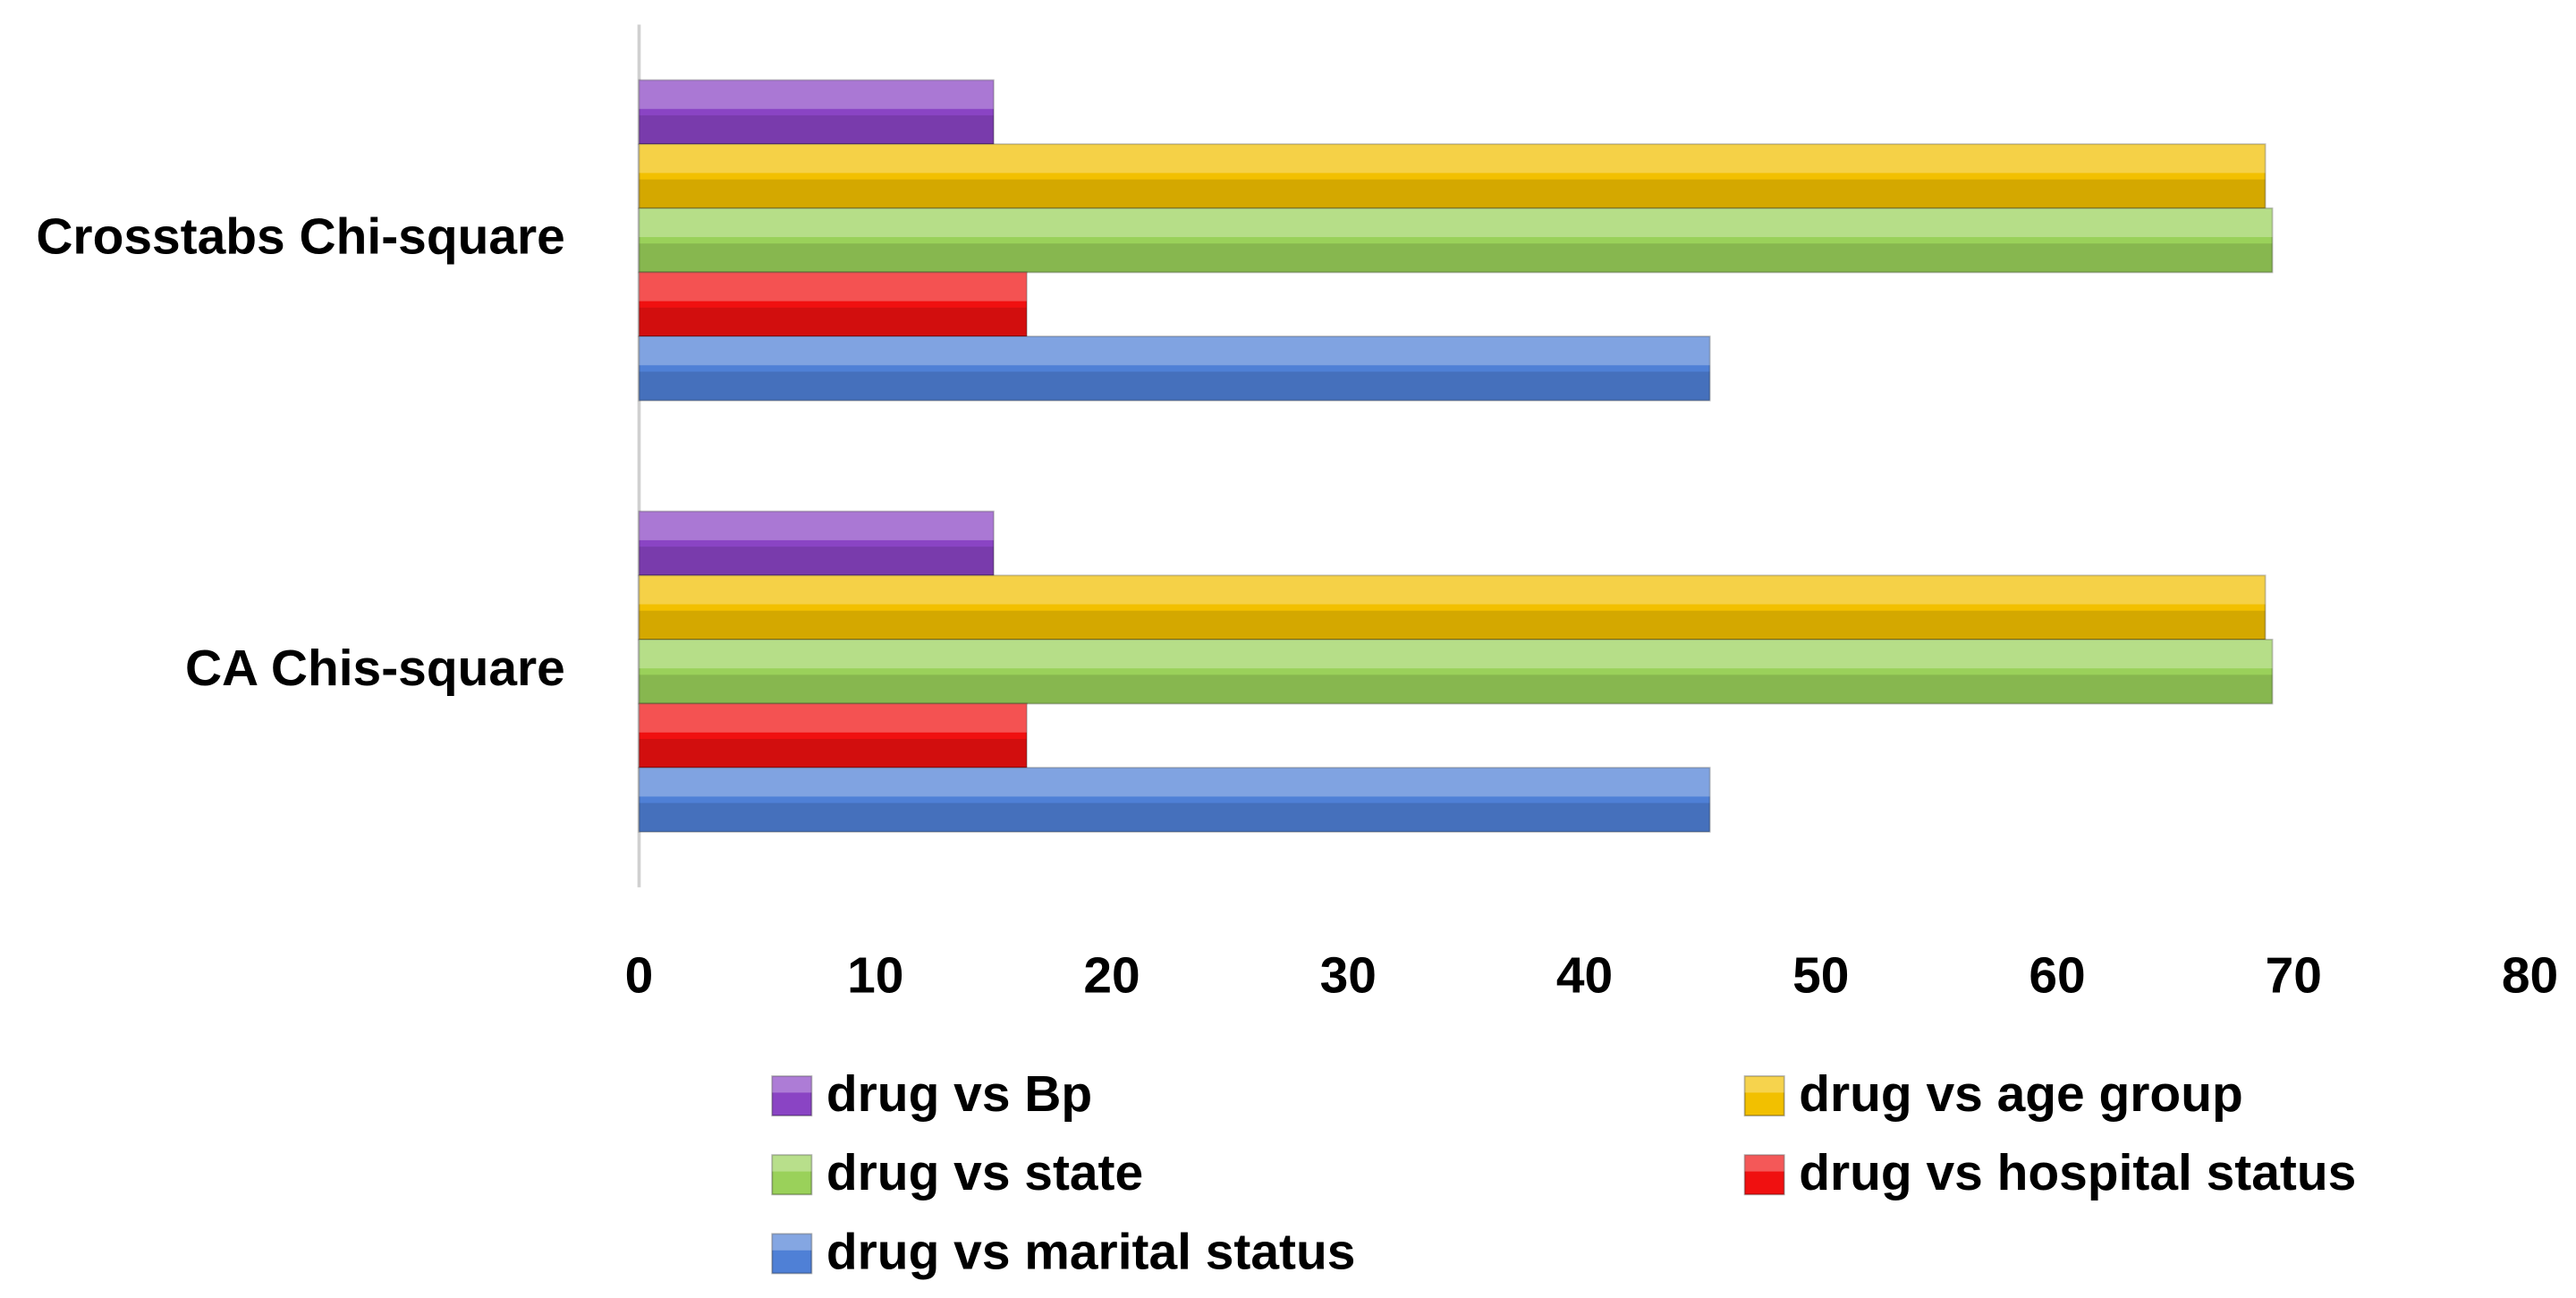 This screenshot has width=2576, height=1298. What do you see at coordinates (2077, 1172) in the screenshot?
I see `legend-label: drug vs hospital status` at bounding box center [2077, 1172].